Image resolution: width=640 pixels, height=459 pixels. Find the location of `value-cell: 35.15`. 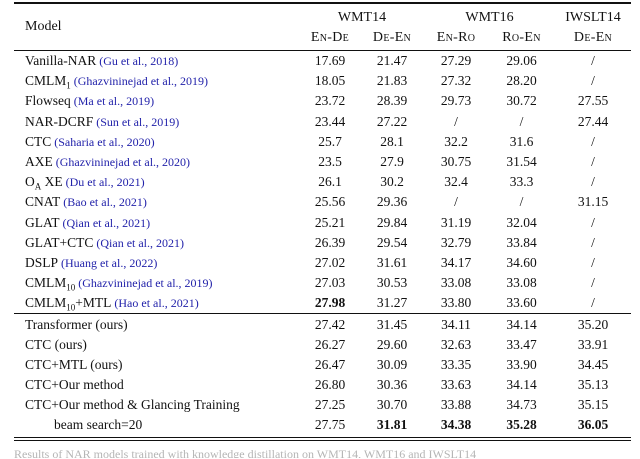

value-cell: 35.15 is located at coordinates (593, 405).